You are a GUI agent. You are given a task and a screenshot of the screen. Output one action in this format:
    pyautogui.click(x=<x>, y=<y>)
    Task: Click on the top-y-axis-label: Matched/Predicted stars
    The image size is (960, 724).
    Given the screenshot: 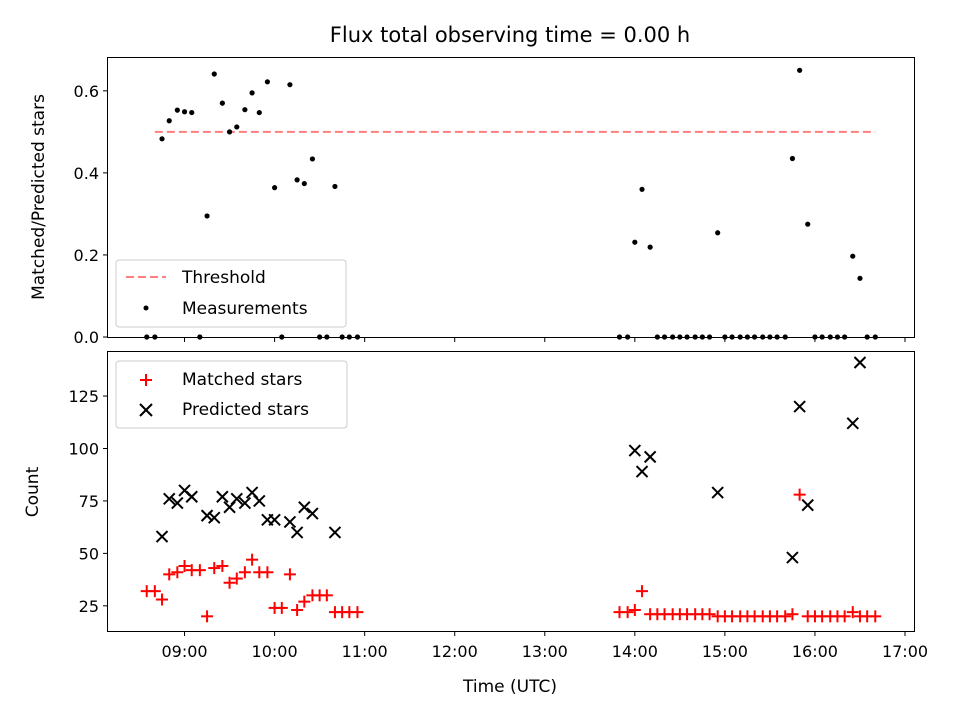 What is the action you would take?
    pyautogui.click(x=39, y=197)
    